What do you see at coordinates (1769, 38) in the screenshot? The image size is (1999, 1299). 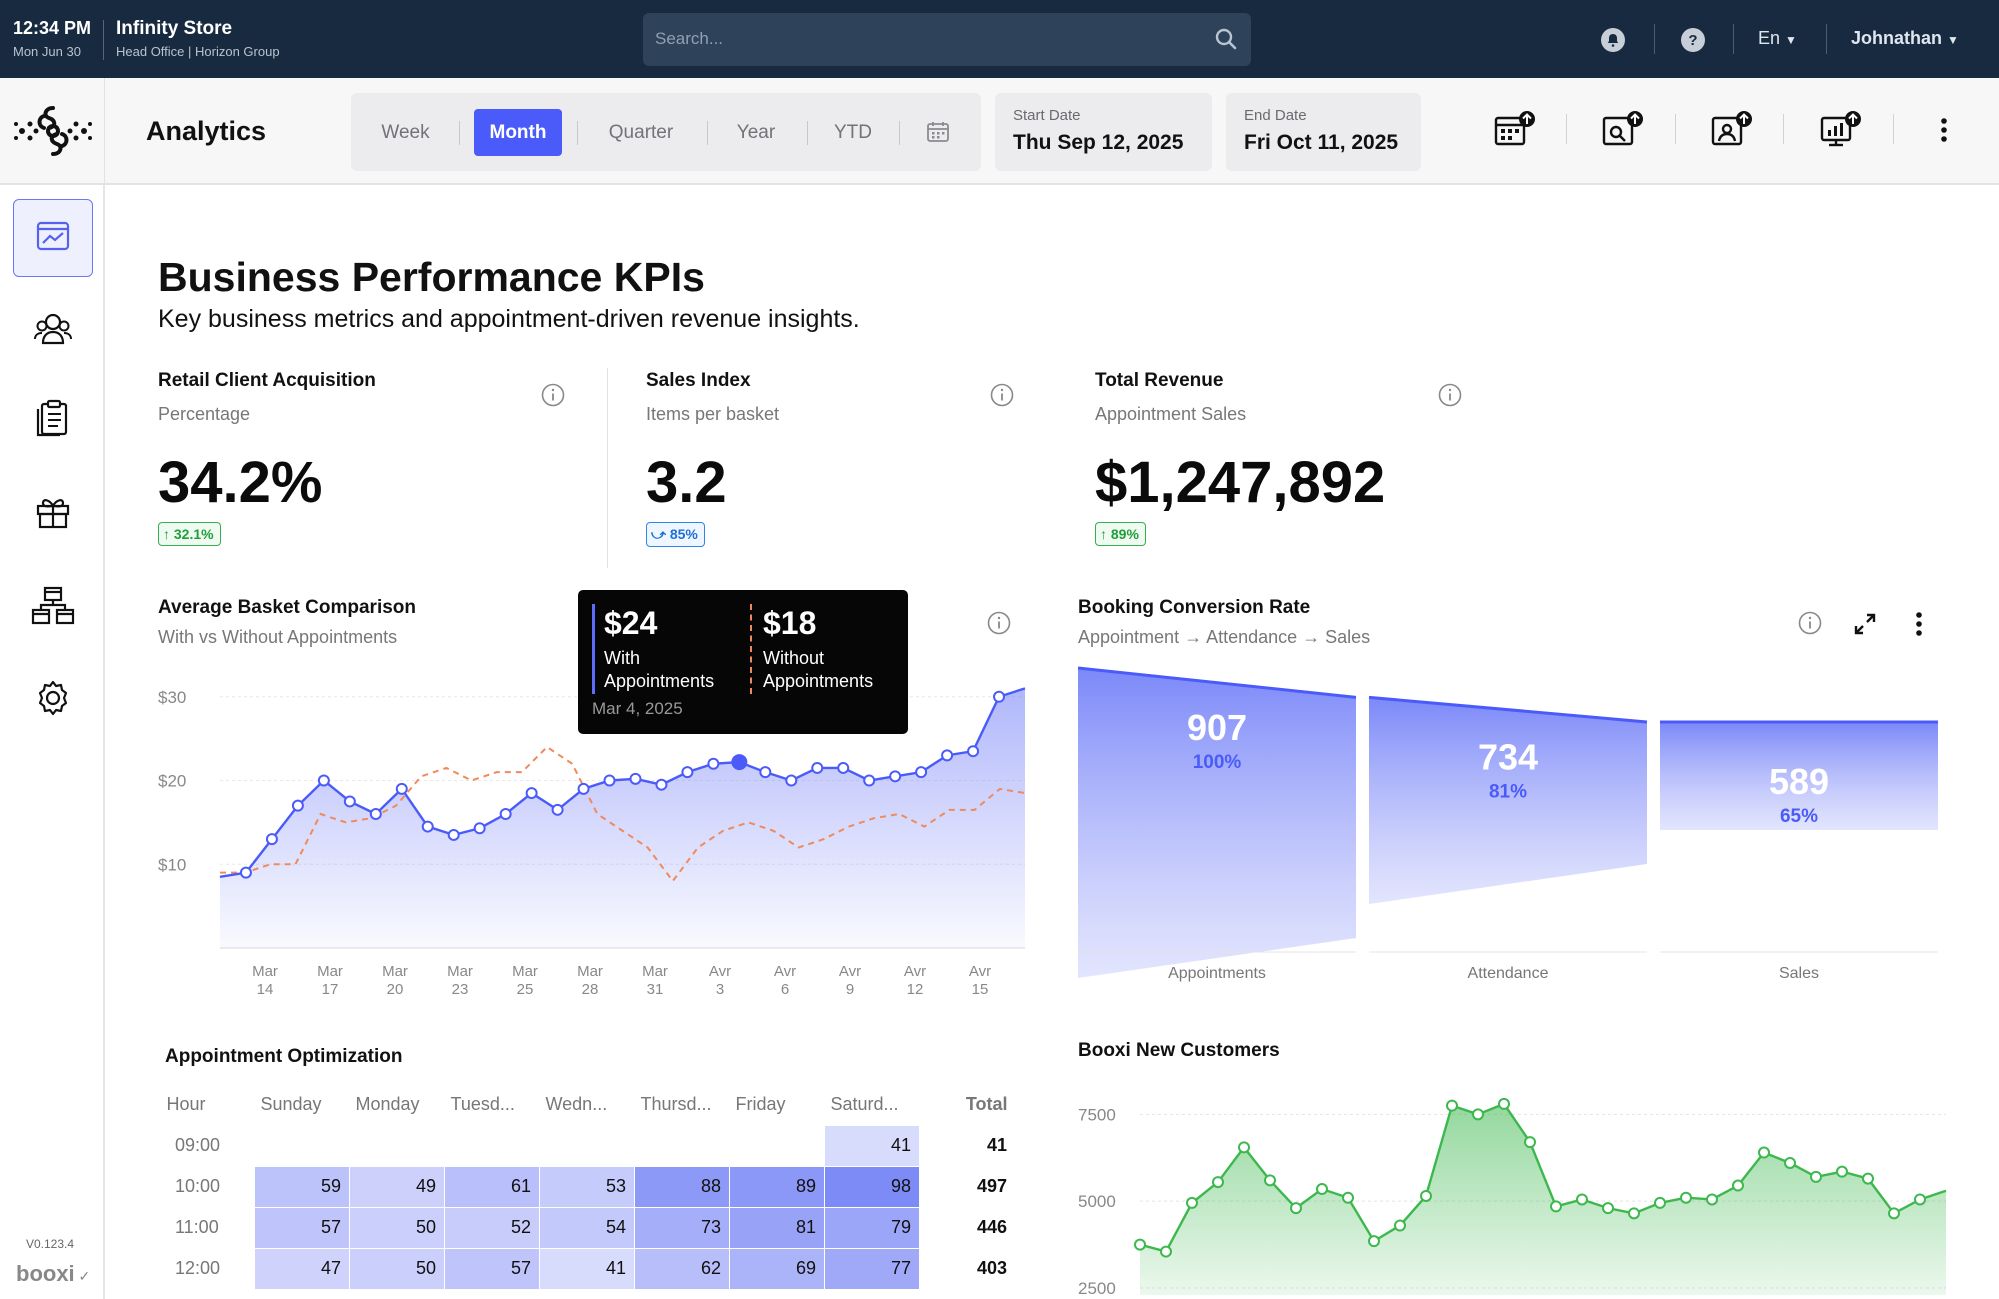 I see `language-label: En` at bounding box center [1769, 38].